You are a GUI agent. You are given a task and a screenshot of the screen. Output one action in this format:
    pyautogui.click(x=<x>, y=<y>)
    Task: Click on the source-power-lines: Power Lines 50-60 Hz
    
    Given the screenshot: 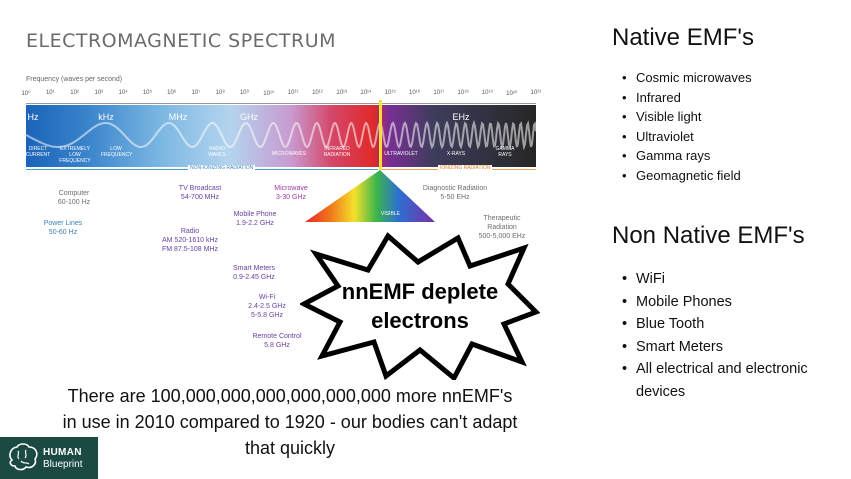 What is the action you would take?
    pyautogui.click(x=63, y=228)
    